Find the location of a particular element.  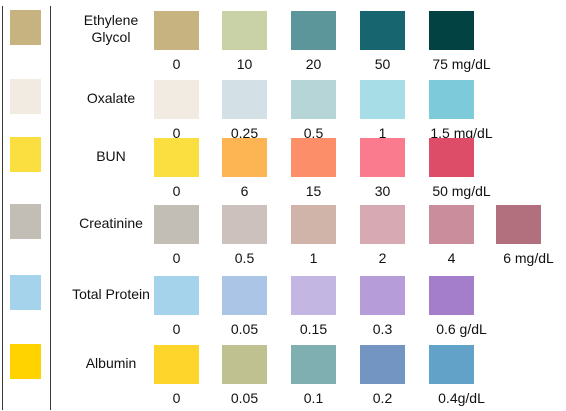

concentration-label: 30 is located at coordinates (382, 191).